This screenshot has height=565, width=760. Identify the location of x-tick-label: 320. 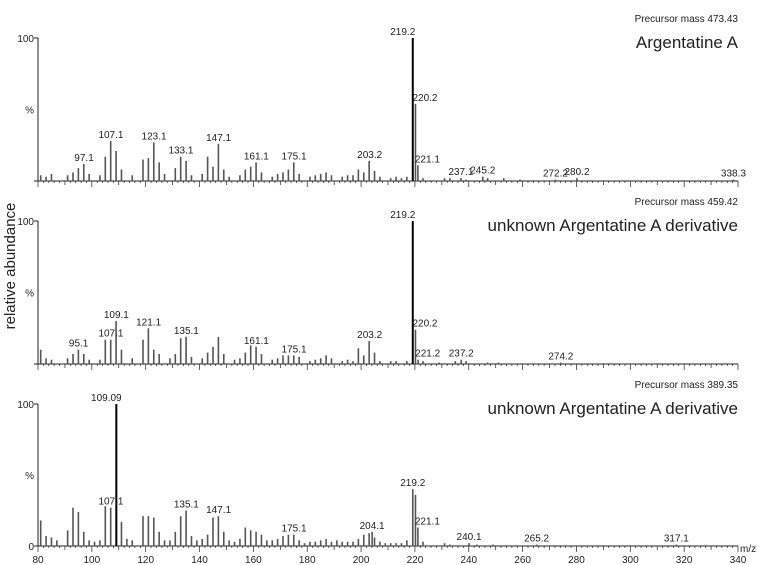
(684, 560).